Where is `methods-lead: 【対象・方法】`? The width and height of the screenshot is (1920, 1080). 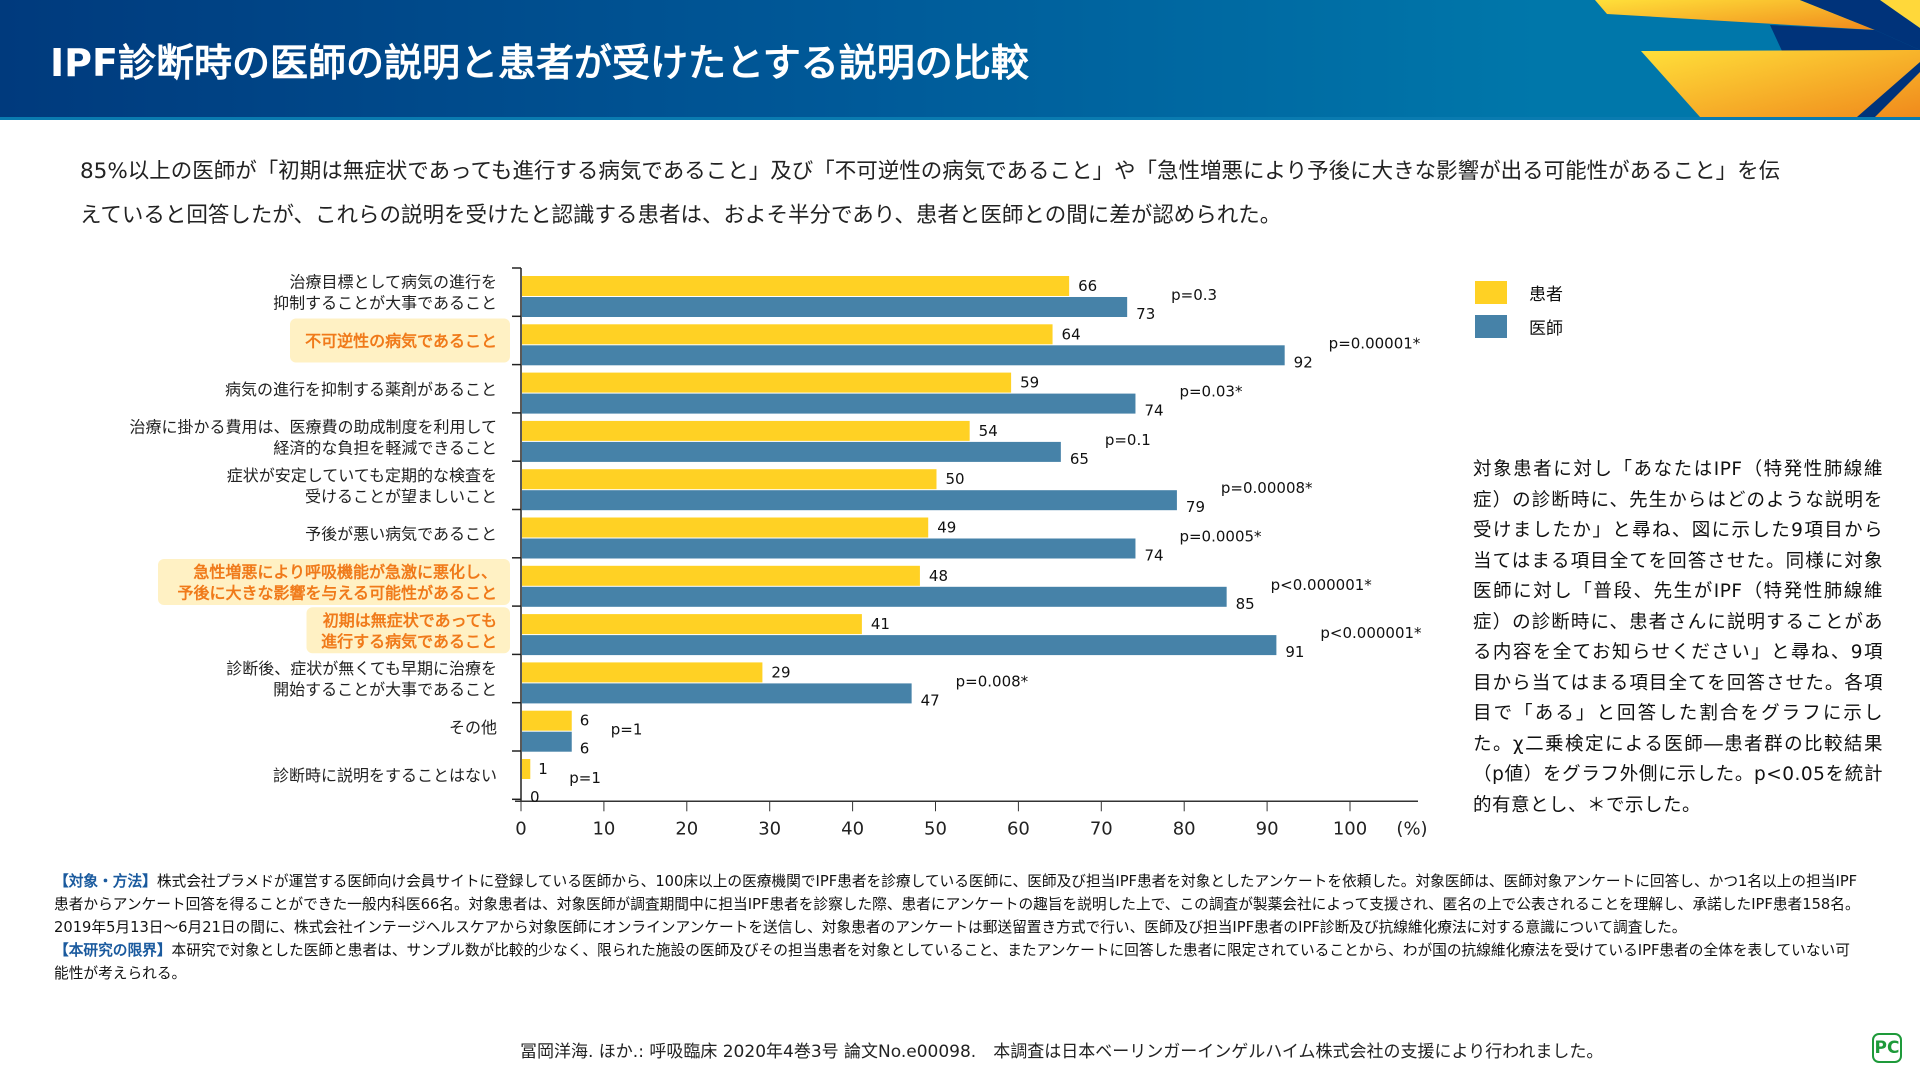 methods-lead: 【対象・方法】 is located at coordinates (105, 881).